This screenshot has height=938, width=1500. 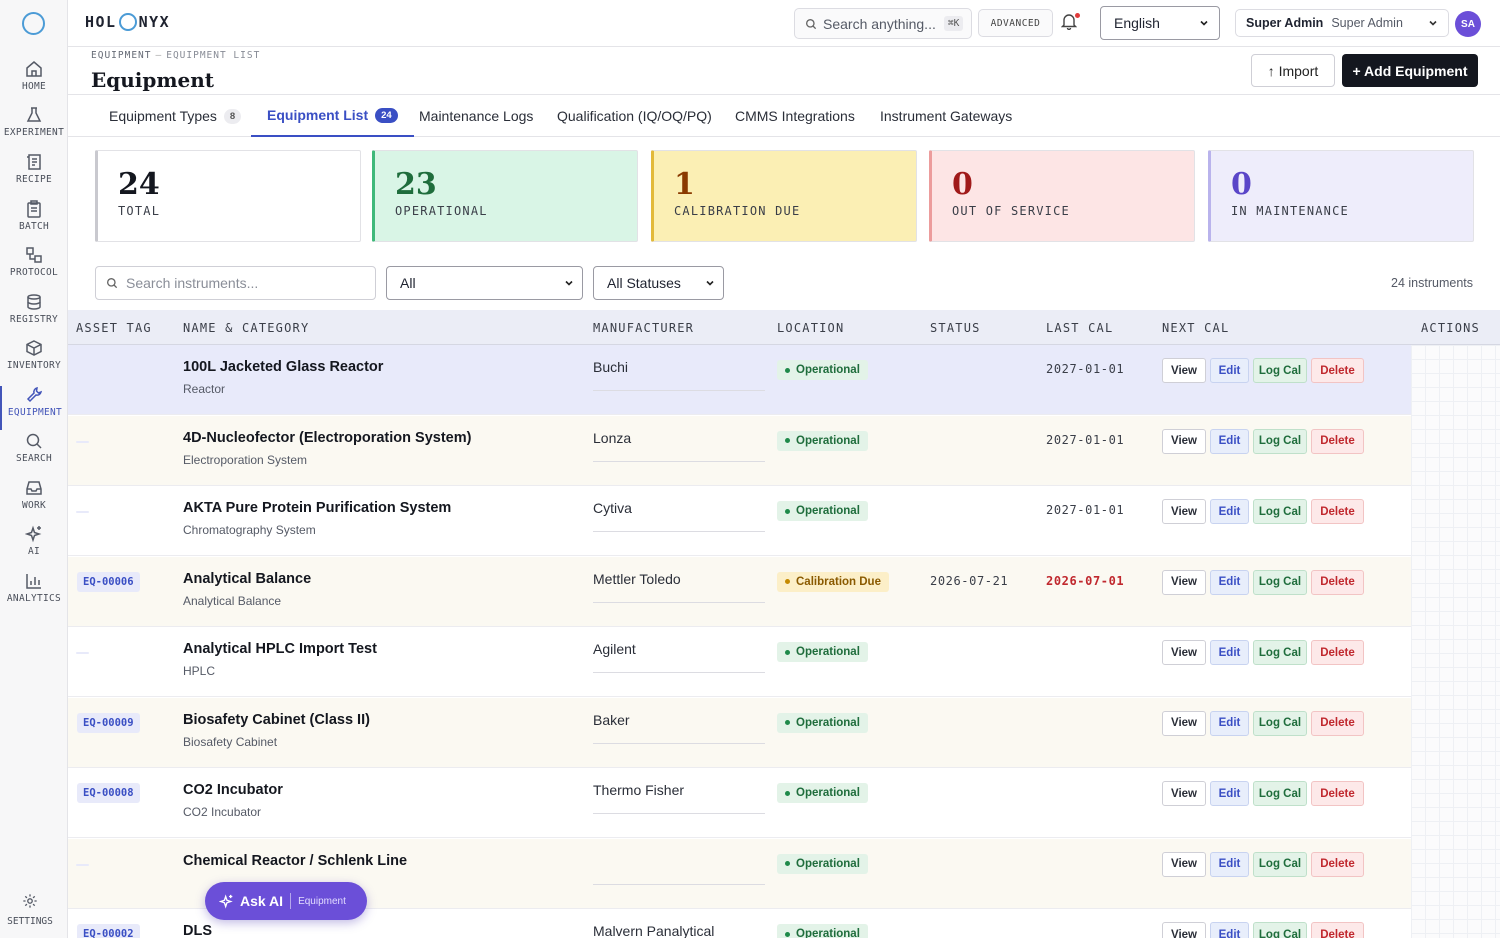 What do you see at coordinates (34, 128) in the screenshot?
I see `sidebar-item-experiment: EXPERIMENT` at bounding box center [34, 128].